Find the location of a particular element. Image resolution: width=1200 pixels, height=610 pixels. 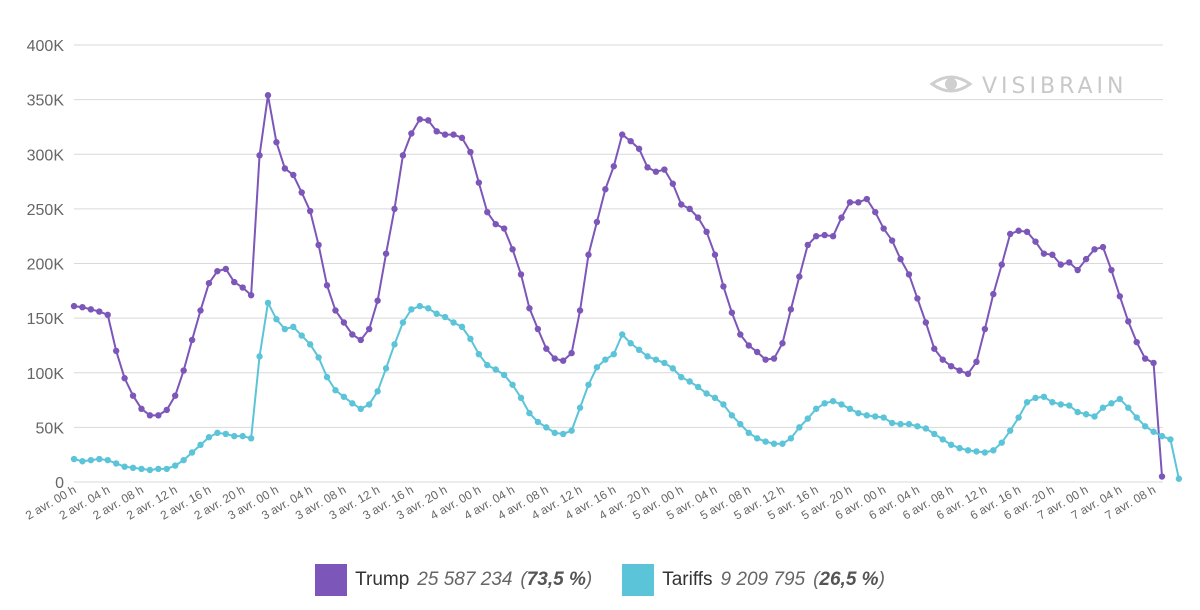

y-tick-label: 250K is located at coordinates (46, 210).